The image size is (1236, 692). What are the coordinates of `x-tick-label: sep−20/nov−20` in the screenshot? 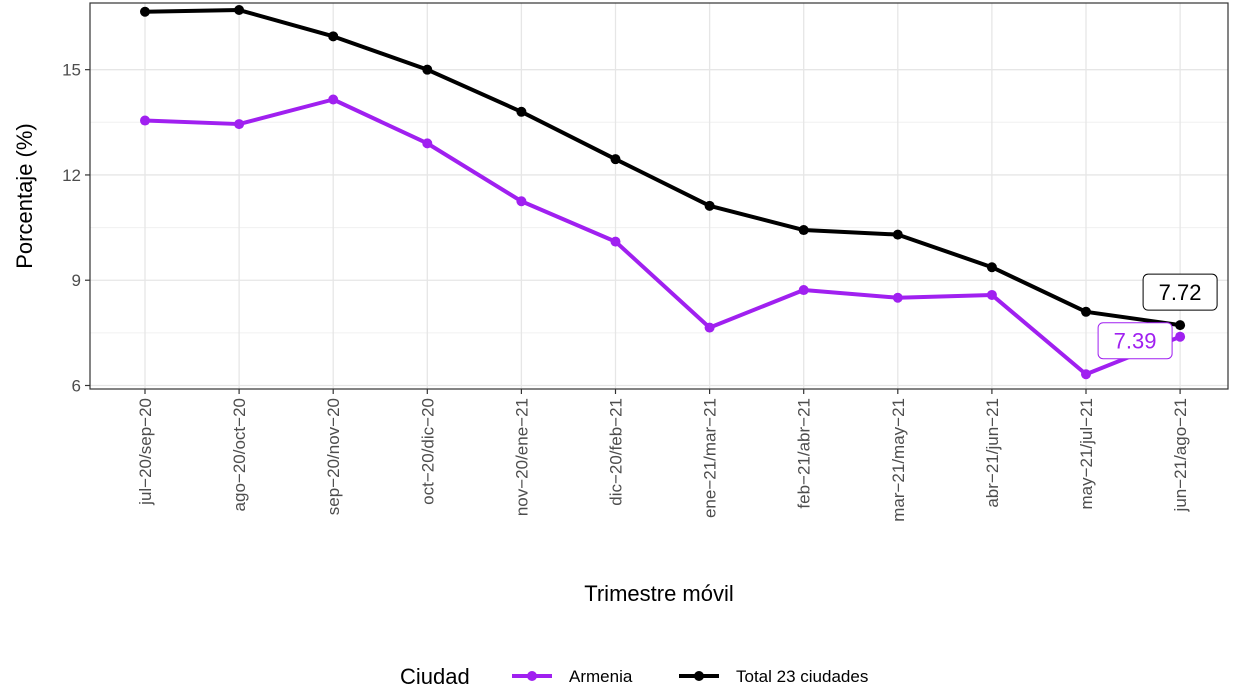 It's located at (333, 456).